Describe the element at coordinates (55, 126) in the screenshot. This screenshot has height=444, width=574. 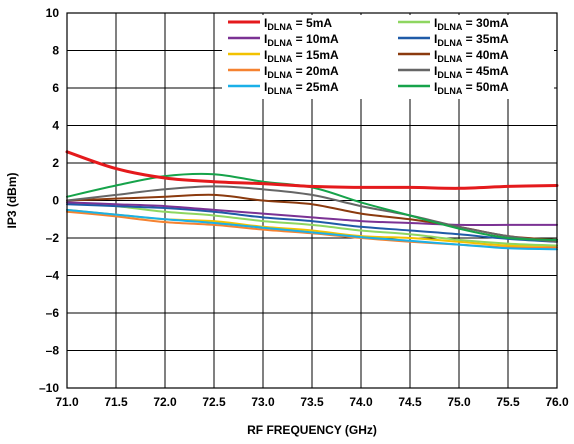
I see `y-tick-label: 4` at that location.